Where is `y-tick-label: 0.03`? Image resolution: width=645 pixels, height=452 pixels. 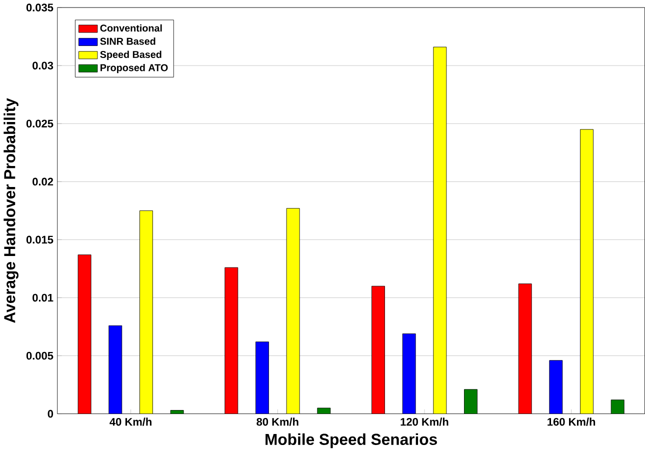
y-tick-label: 0.03 is located at coordinates (43, 66).